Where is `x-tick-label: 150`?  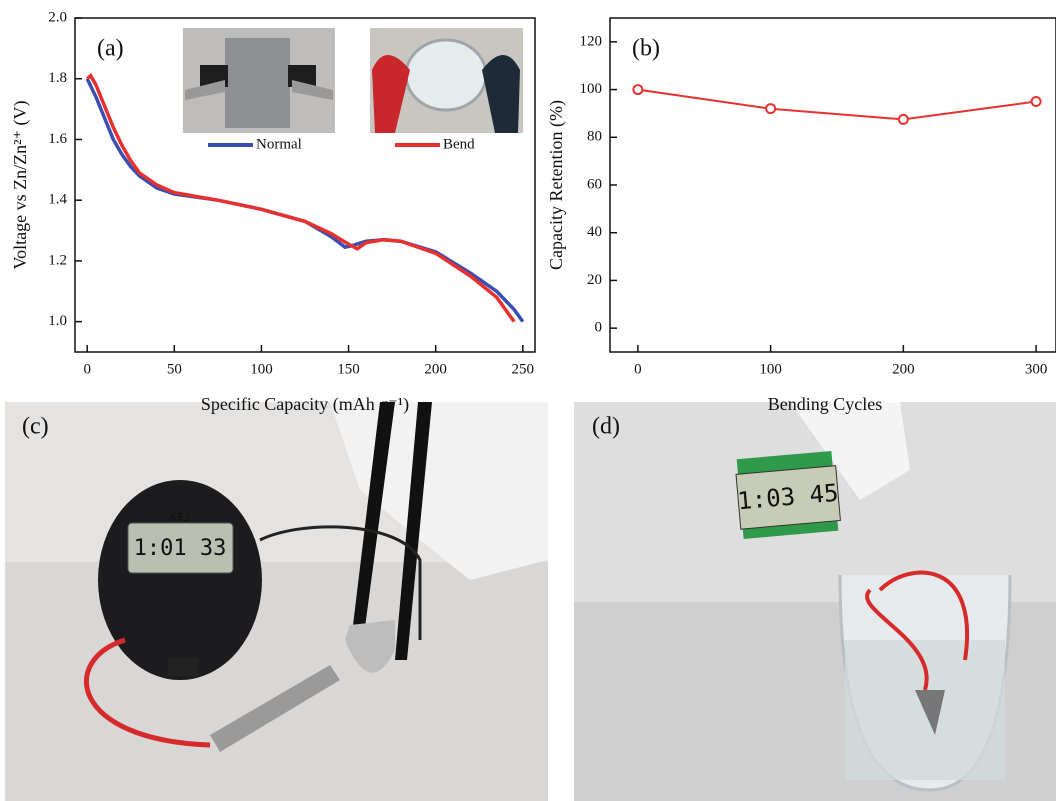 x-tick-label: 150 is located at coordinates (348, 369).